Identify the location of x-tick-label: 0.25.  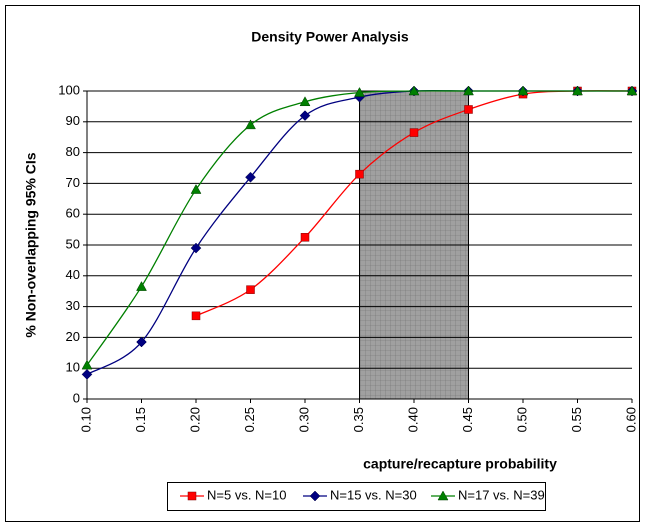
(249, 419).